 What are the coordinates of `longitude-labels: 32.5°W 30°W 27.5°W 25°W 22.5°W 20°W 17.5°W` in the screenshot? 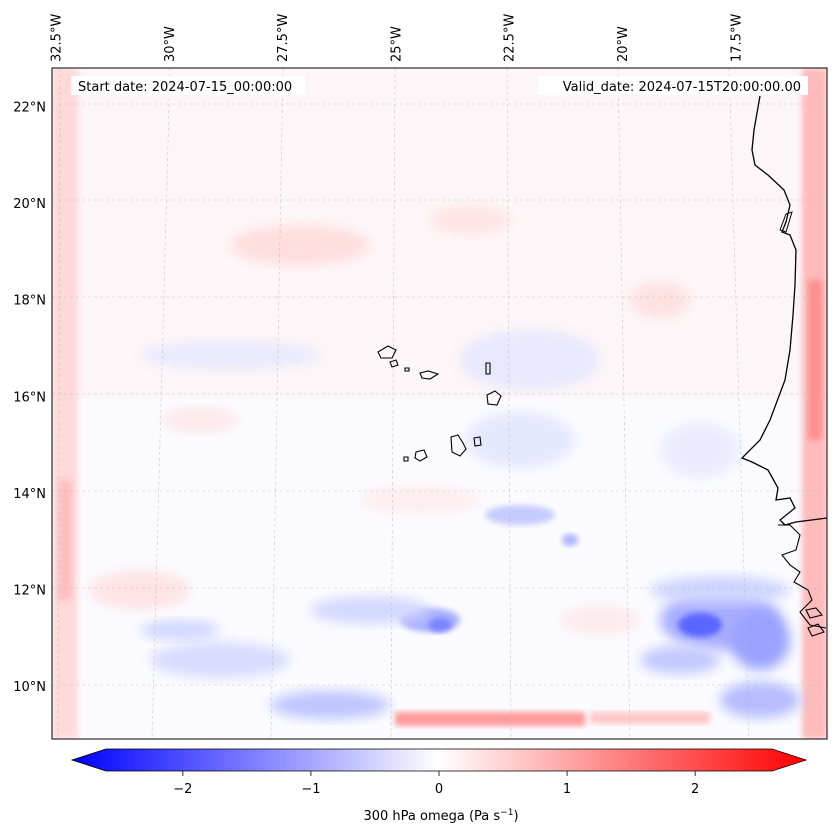 It's located at (397, 38).